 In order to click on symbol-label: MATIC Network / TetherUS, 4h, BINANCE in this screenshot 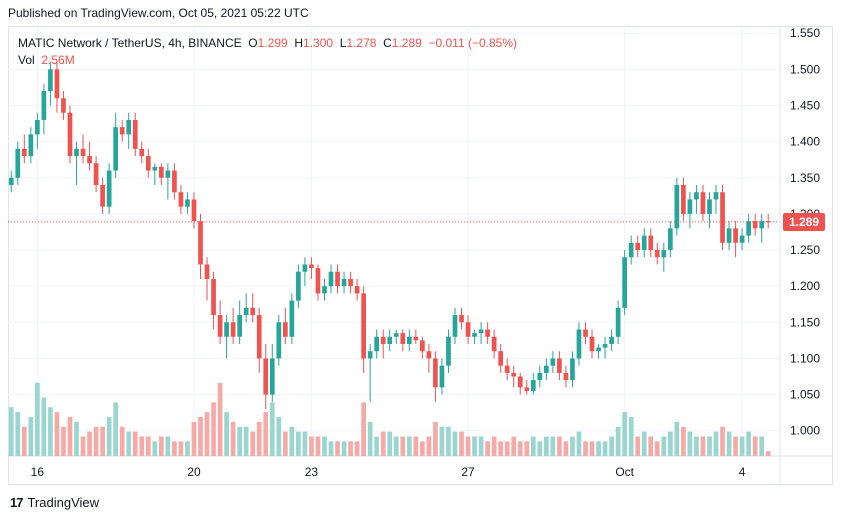, I will do `click(130, 43)`.